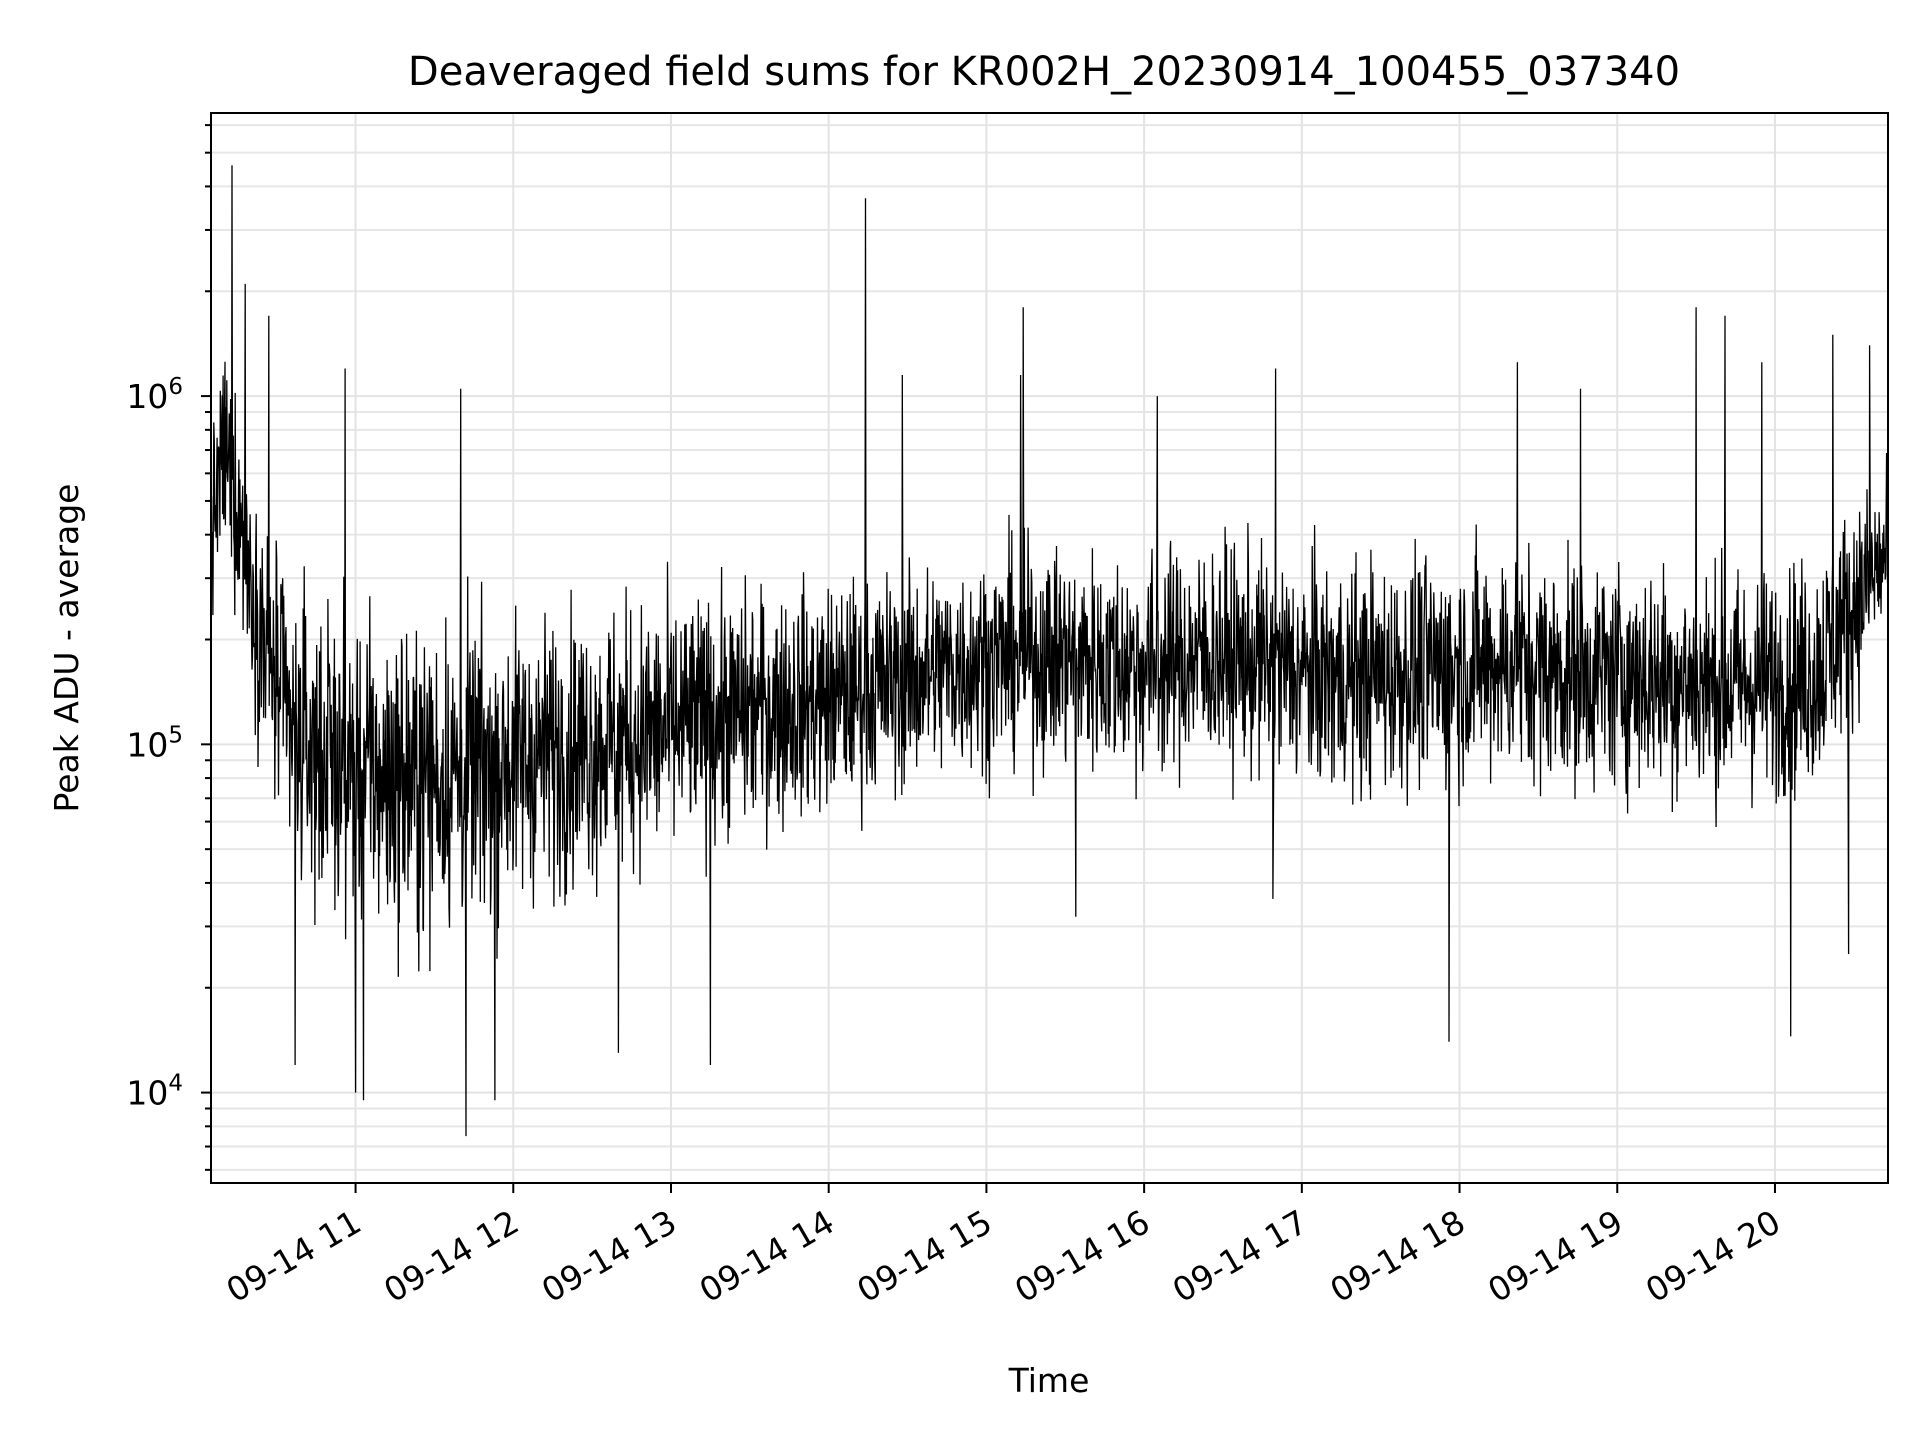 This screenshot has height=1440, width=1920. What do you see at coordinates (175, 1084) in the screenshot?
I see `y-tick-exponent: 4` at bounding box center [175, 1084].